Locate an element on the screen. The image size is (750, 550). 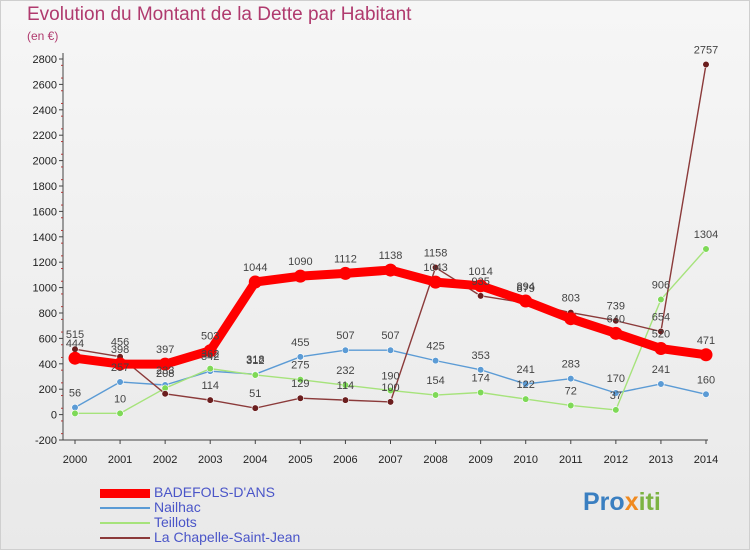
x-tick-label: 2011 is located at coordinates (571, 460).